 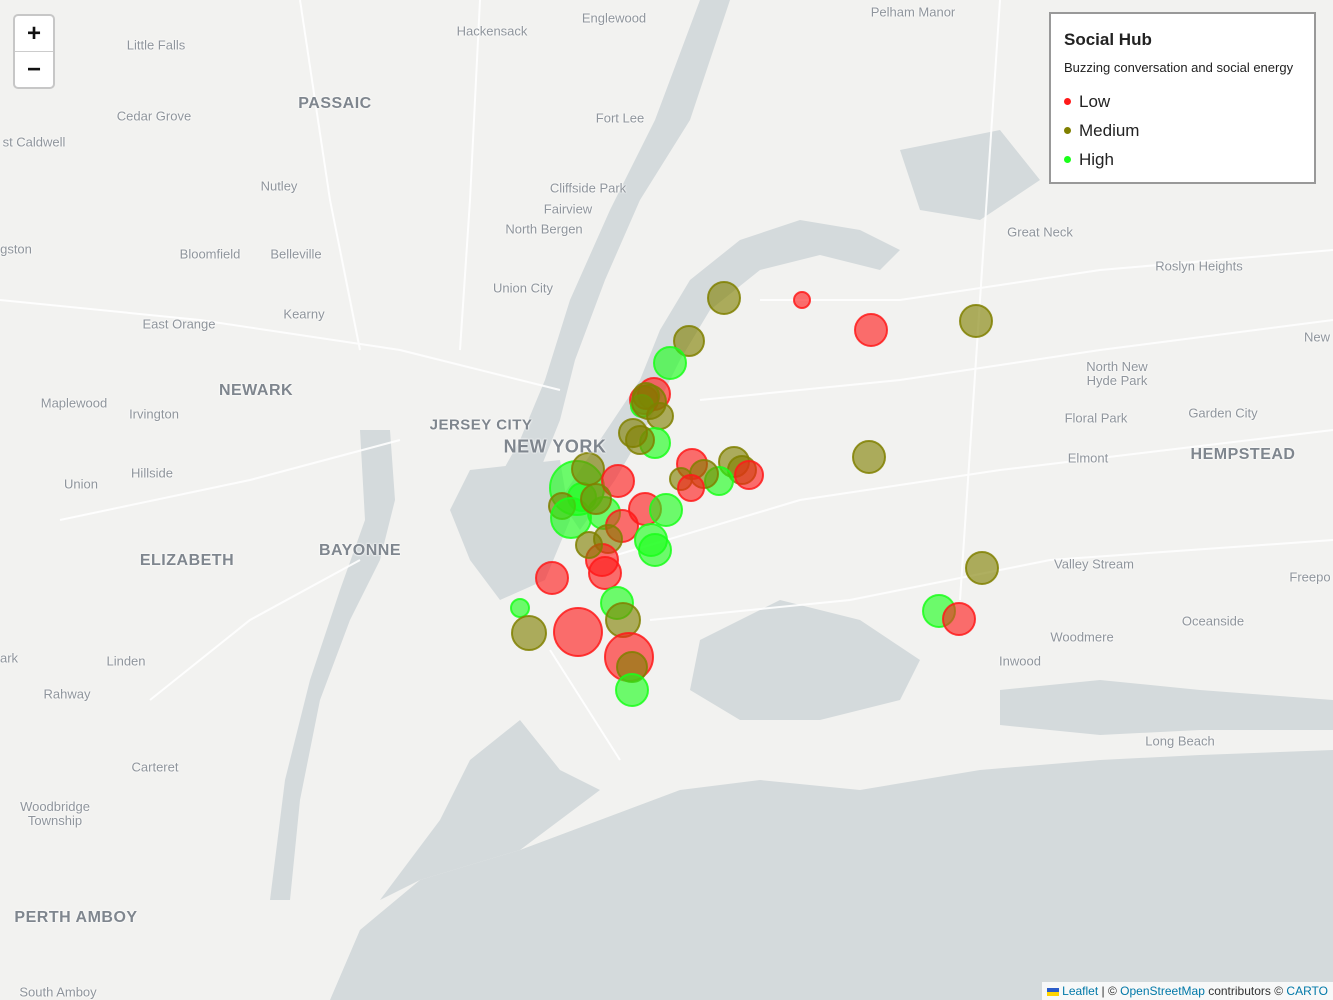 What do you see at coordinates (970, 175) in the screenshot?
I see `long-island-sound` at bounding box center [970, 175].